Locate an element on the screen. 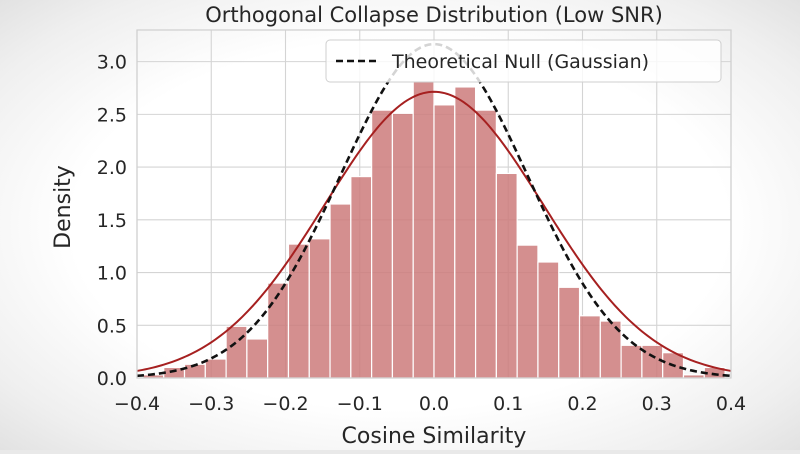 Image resolution: width=800 pixels, height=454 pixels. y-tick-labels: 0.0 0.5 1.0 1.5 2.0 2.5 3.0 is located at coordinates (112, 221).